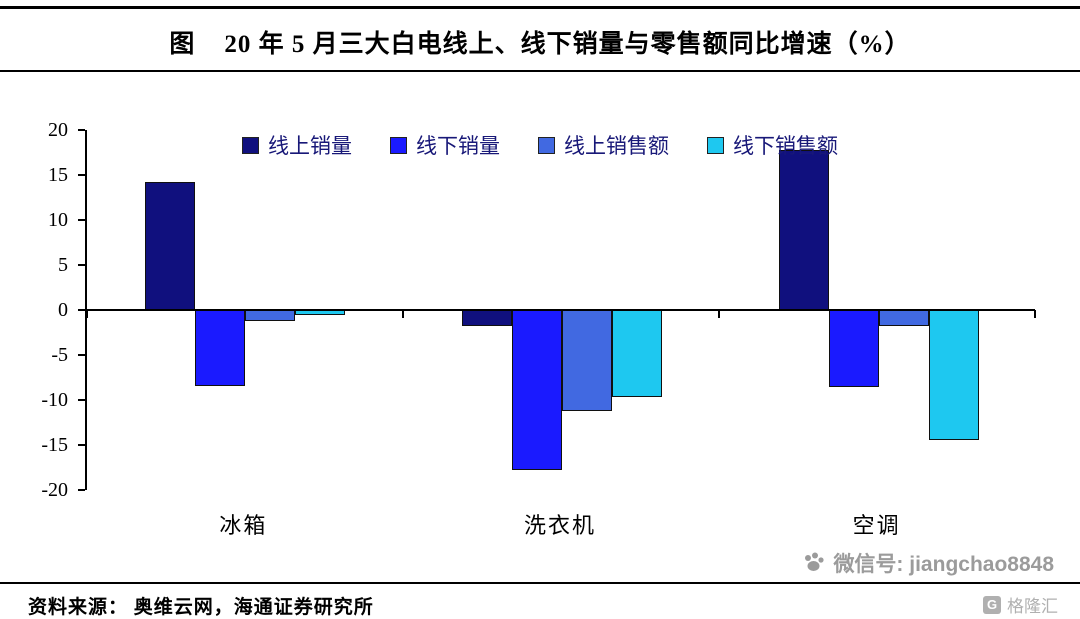 This screenshot has height=619, width=1080. Describe the element at coordinates (616, 146) in the screenshot. I see `legend-label: 线上销售额` at that location.